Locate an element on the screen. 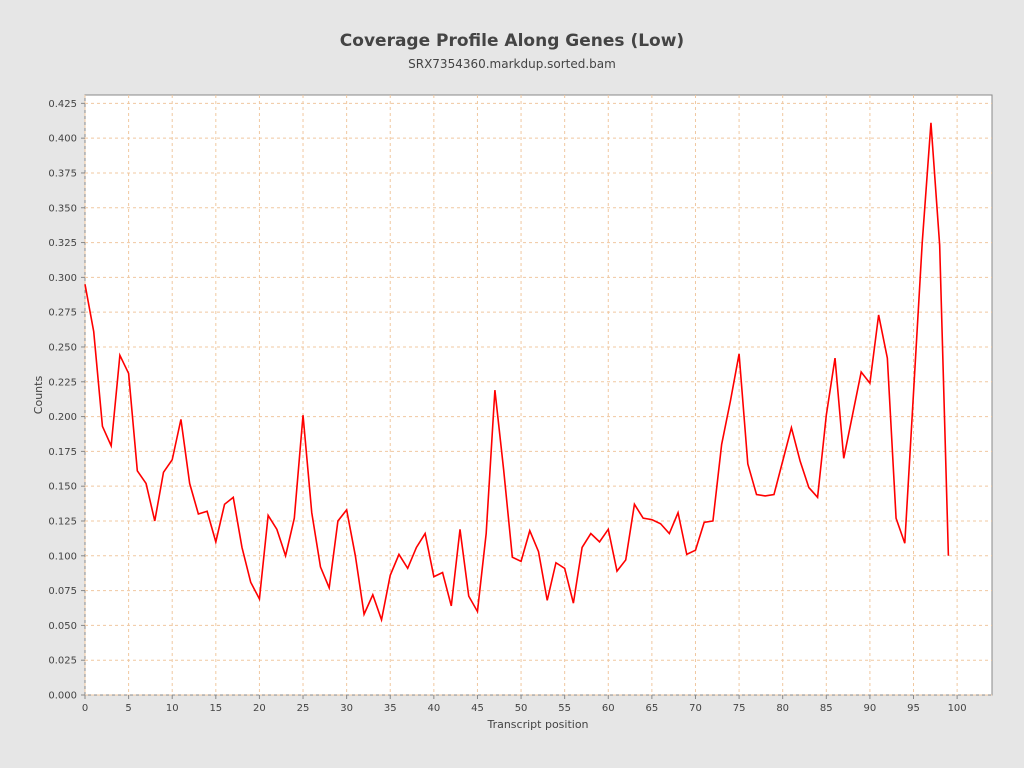 The height and width of the screenshot is (768, 1024). y-tick-label: 0.425 is located at coordinates (62, 104).